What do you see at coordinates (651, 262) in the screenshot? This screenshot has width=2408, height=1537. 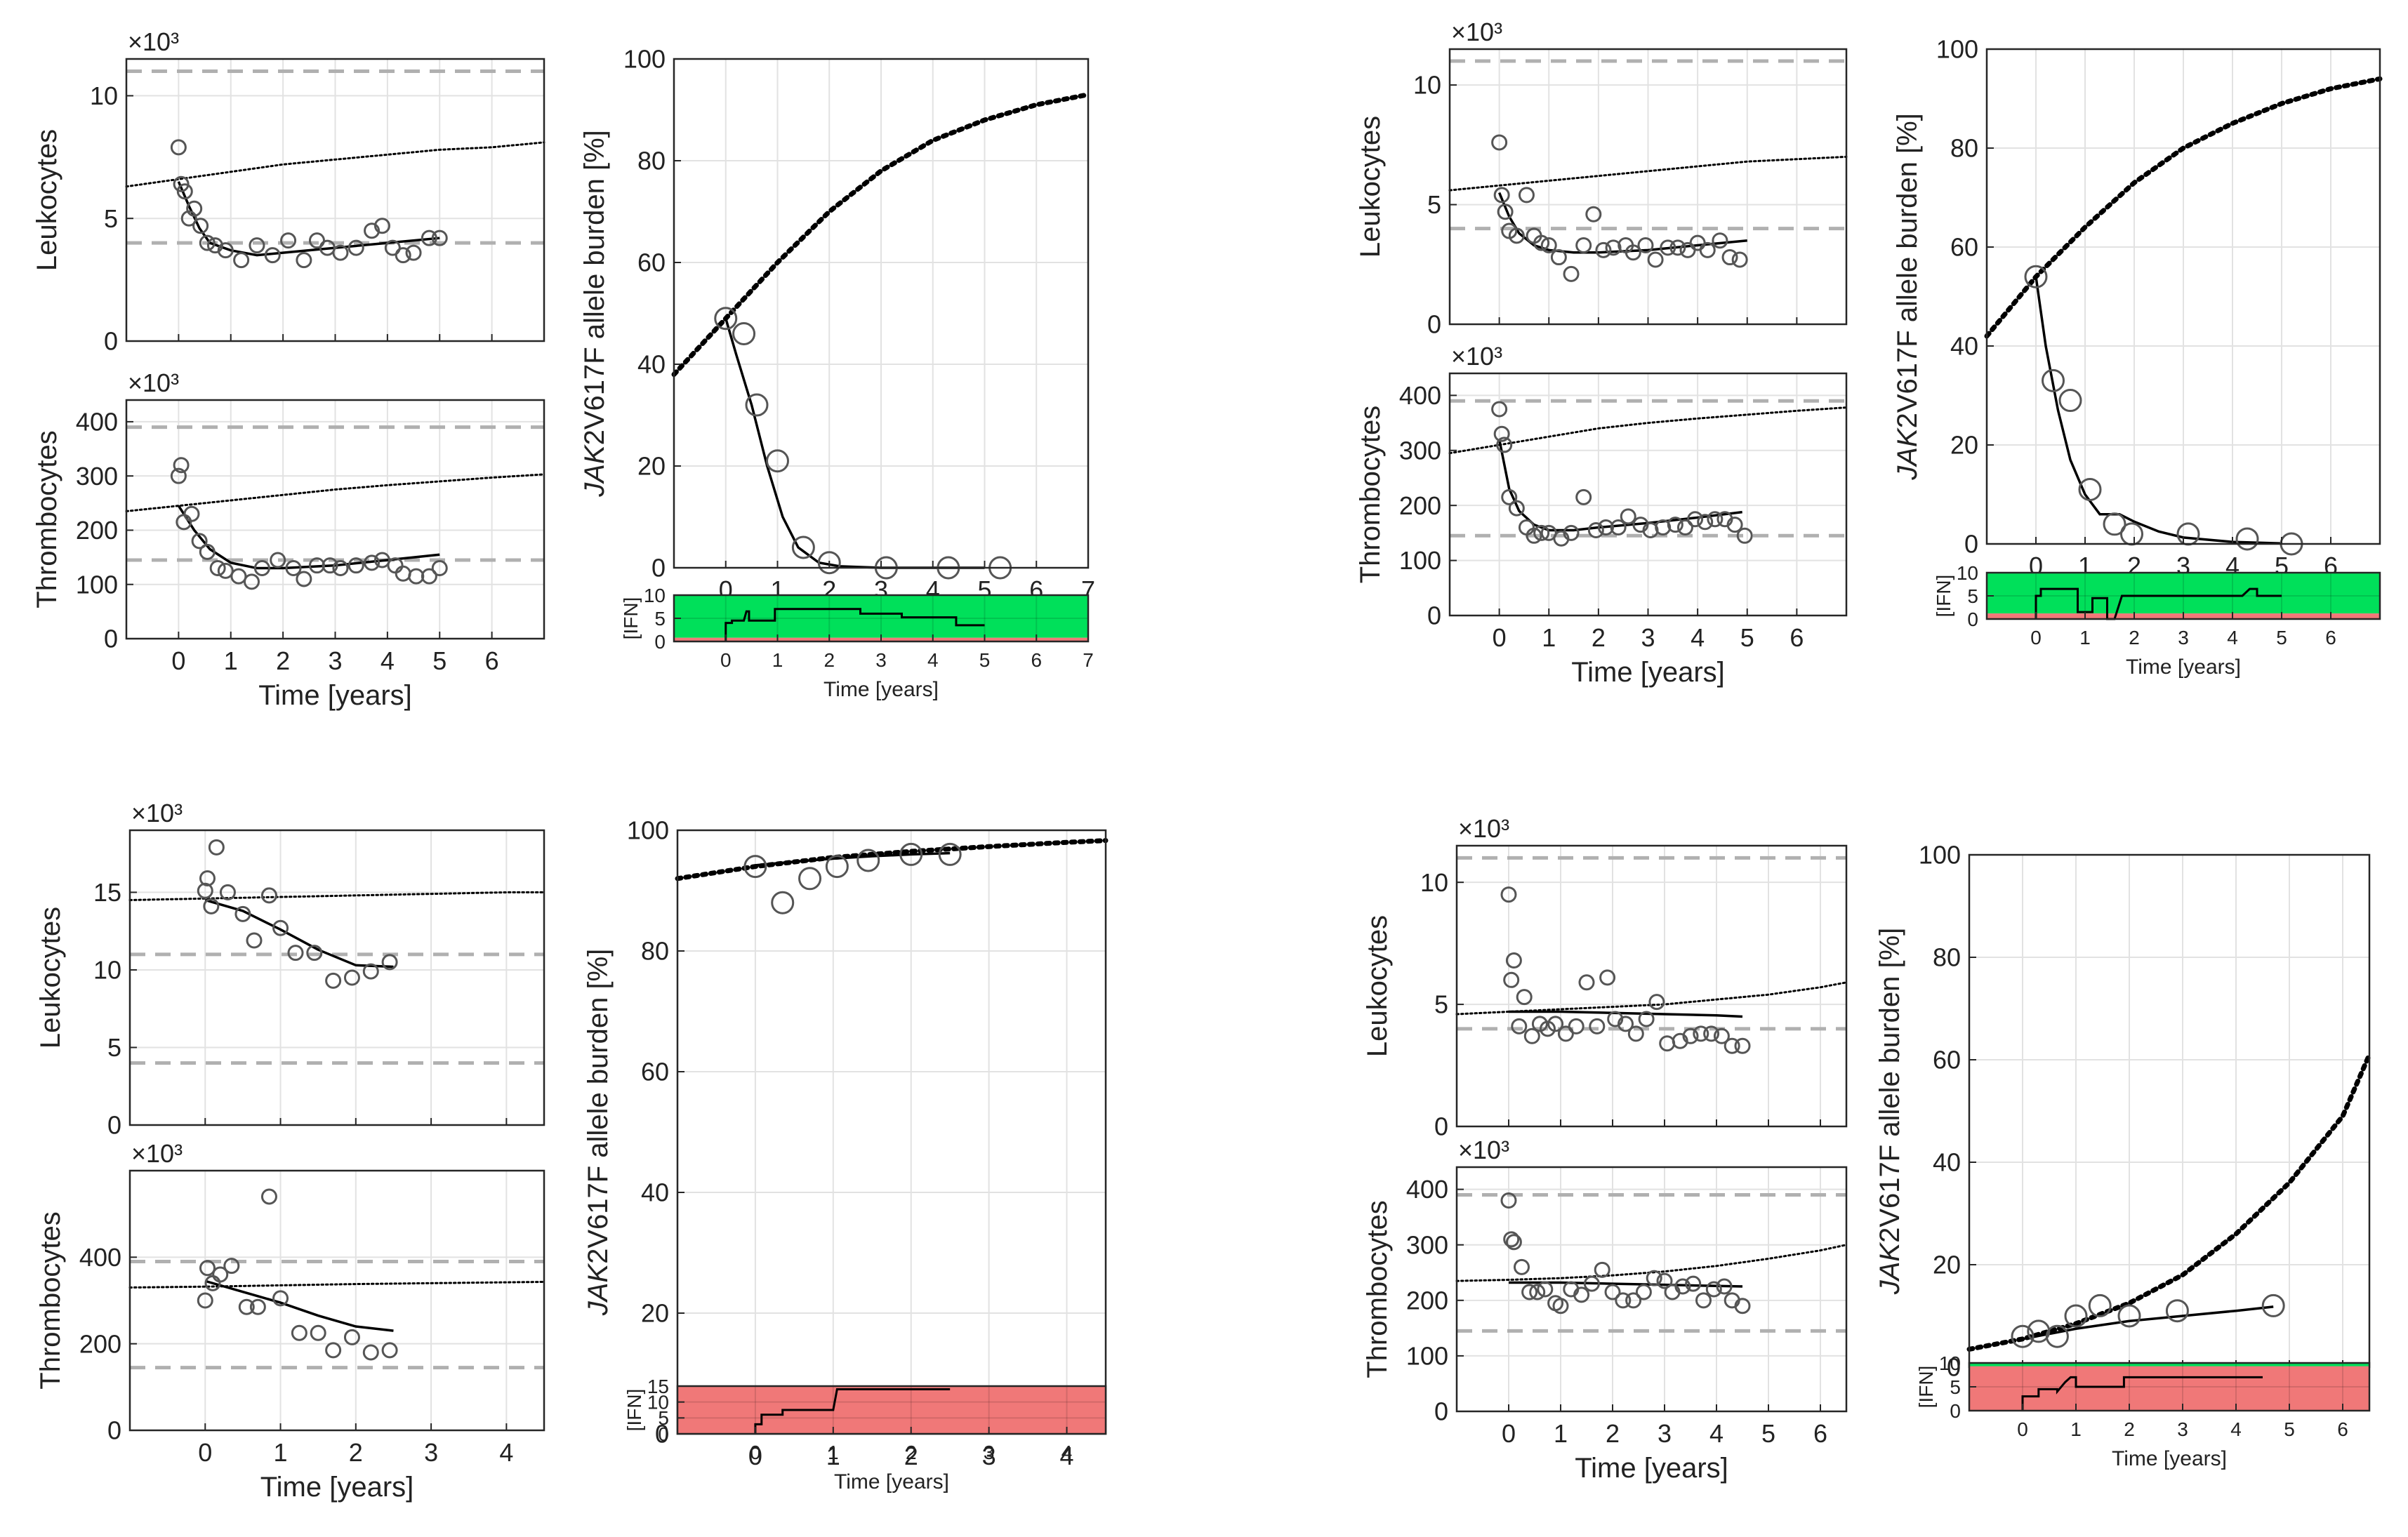 I see `y-tick-label: 60` at bounding box center [651, 262].